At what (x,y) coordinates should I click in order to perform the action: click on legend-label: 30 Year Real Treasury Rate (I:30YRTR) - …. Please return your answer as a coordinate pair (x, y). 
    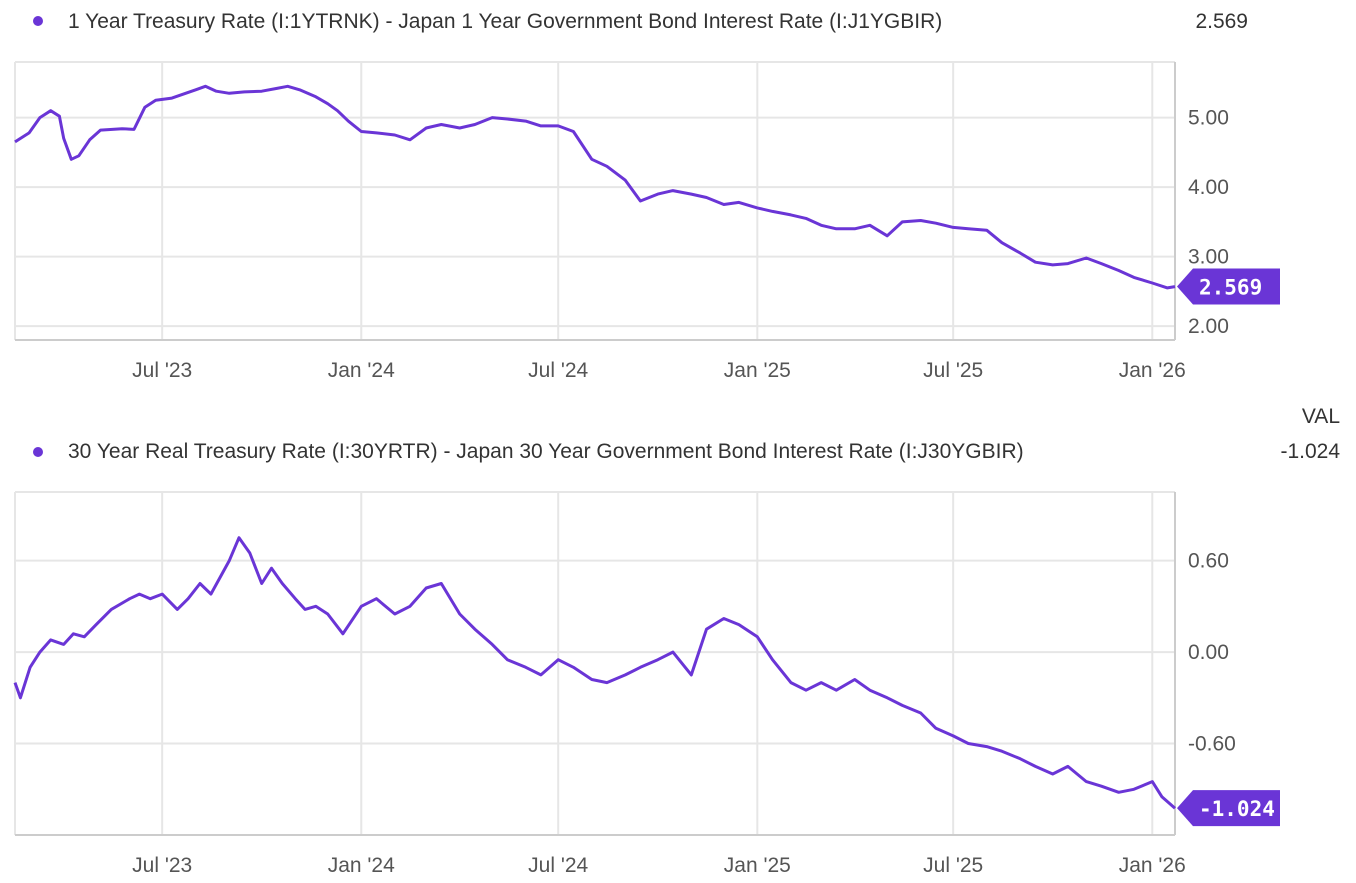
    Looking at the image, I should click on (546, 451).